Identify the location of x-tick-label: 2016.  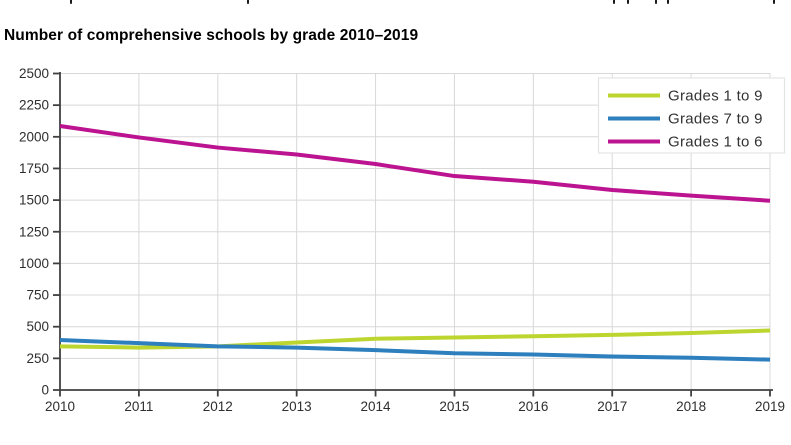
(533, 406).